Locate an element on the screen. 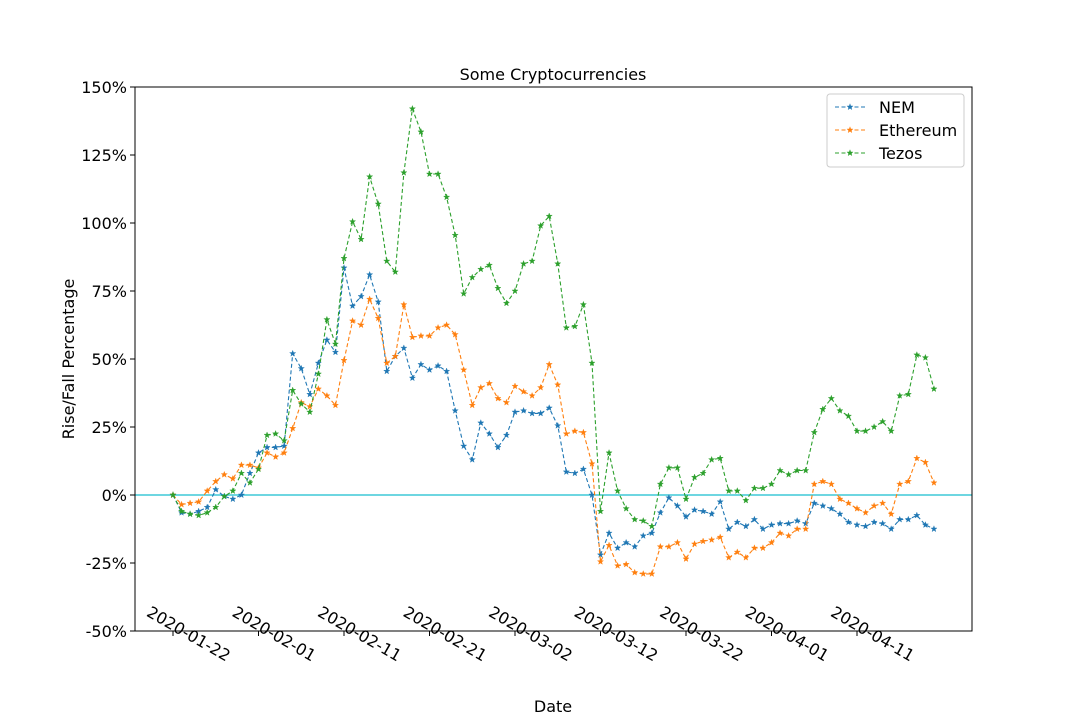 This screenshot has height=720, width=1080. x-tick-label: 2020-02-01 is located at coordinates (274, 633).